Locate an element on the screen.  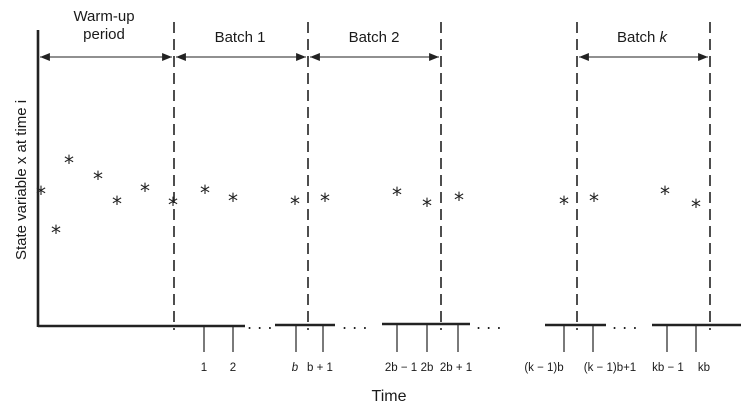
tick-label-kb: kb is located at coordinates (704, 368).